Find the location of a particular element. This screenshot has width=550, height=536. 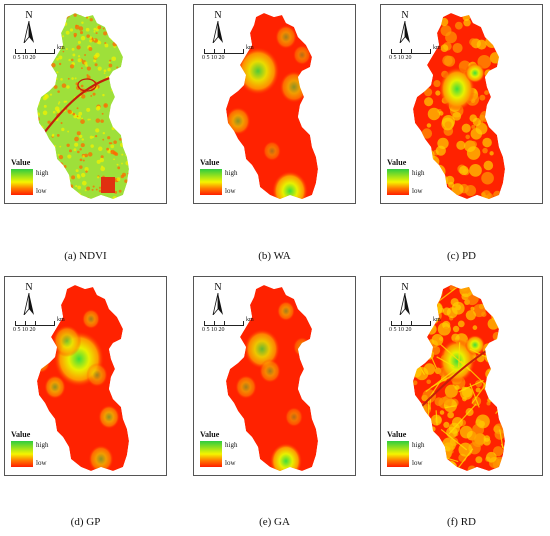

map-ga is located at coordinates (272, 378).